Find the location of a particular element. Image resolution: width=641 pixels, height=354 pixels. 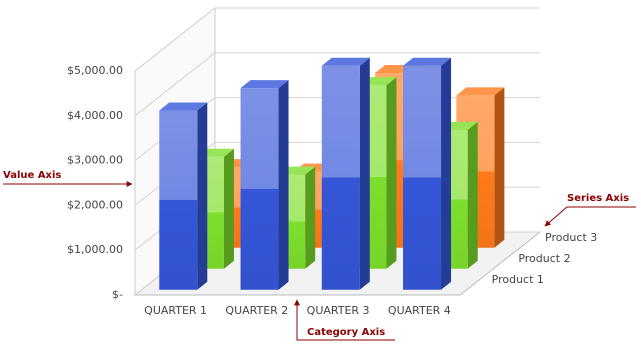

legend-label: Product 1 is located at coordinates (518, 279).